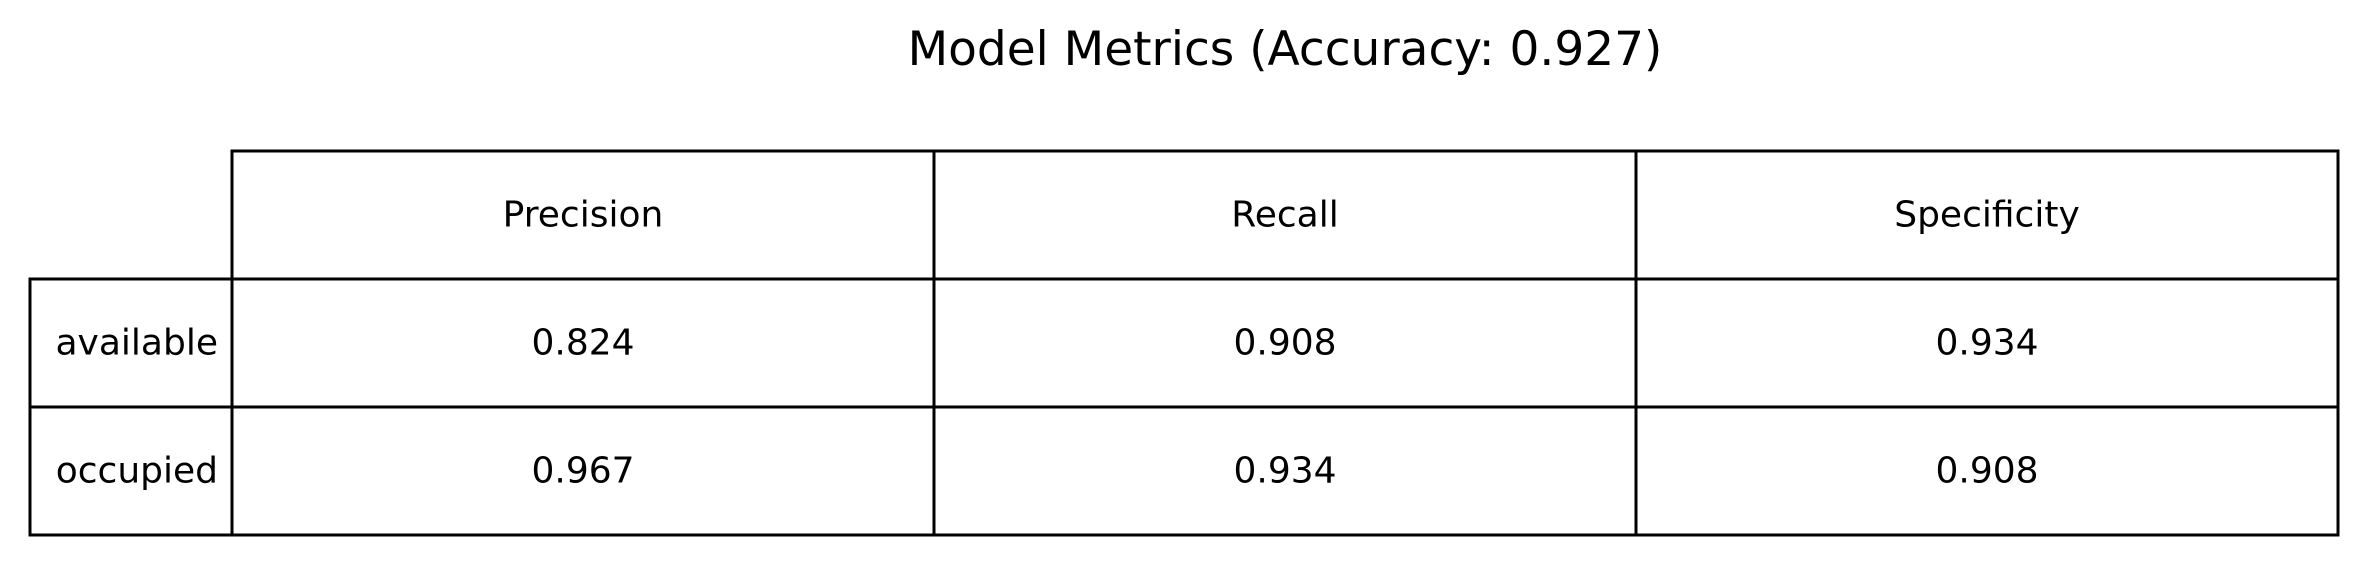  Describe the element at coordinates (1284, 215) in the screenshot. I see `column-header-recall: Recall` at that location.